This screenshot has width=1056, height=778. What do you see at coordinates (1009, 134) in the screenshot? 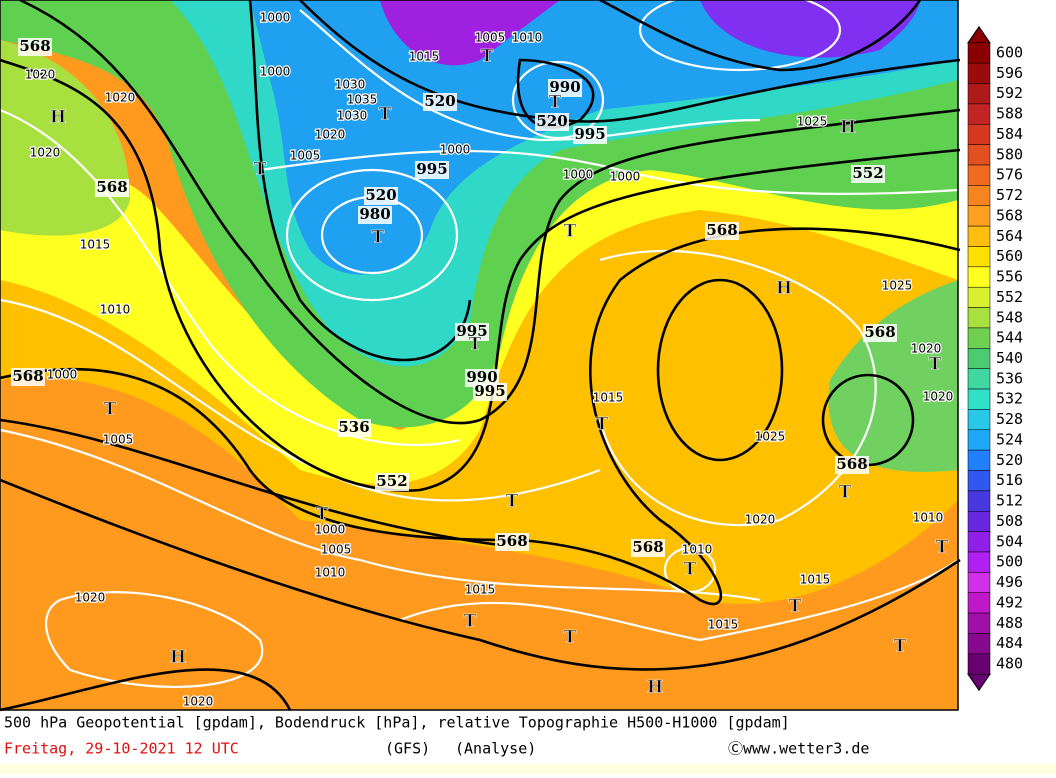
I see `colorbar-label: 584` at bounding box center [1009, 134].